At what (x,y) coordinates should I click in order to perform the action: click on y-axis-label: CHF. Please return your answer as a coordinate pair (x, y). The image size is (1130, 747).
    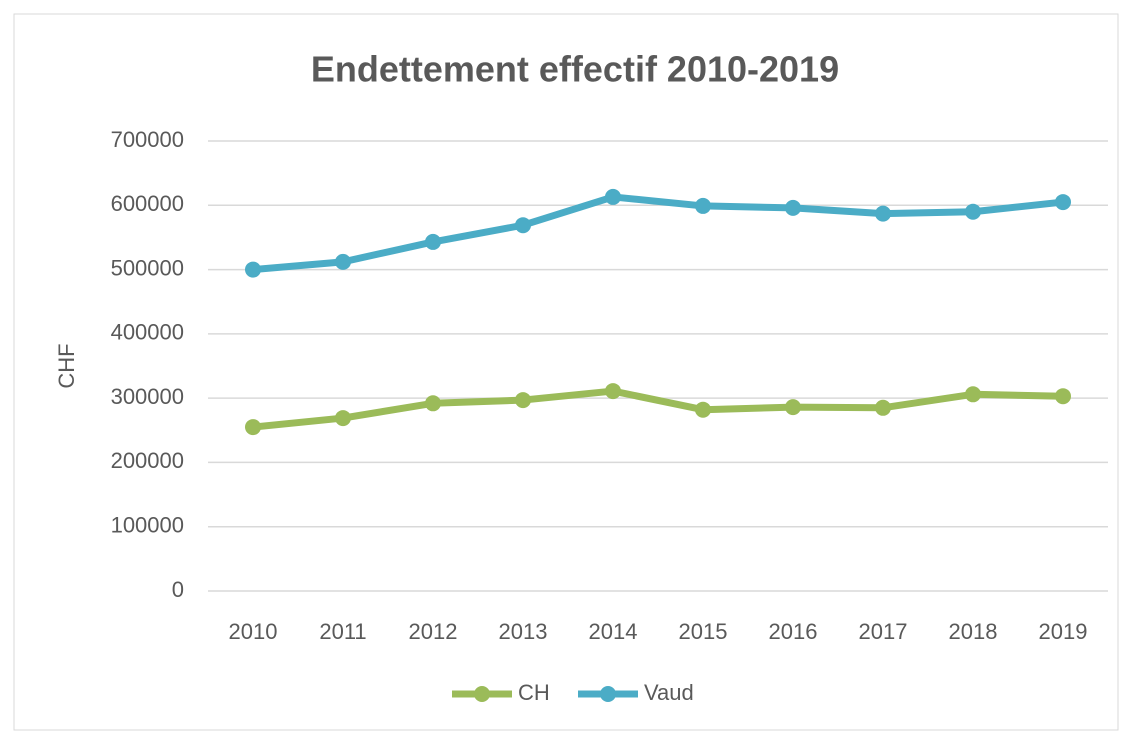
    Looking at the image, I should click on (66, 365).